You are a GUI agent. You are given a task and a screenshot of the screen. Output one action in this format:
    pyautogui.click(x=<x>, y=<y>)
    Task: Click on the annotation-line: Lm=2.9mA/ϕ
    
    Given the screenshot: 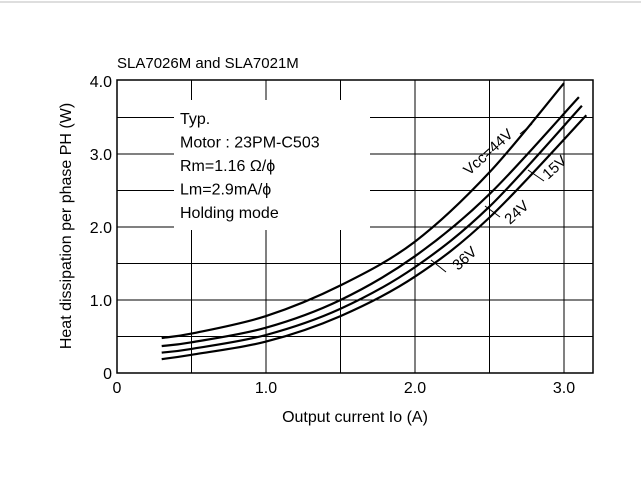 What is the action you would take?
    pyautogui.click(x=225, y=190)
    